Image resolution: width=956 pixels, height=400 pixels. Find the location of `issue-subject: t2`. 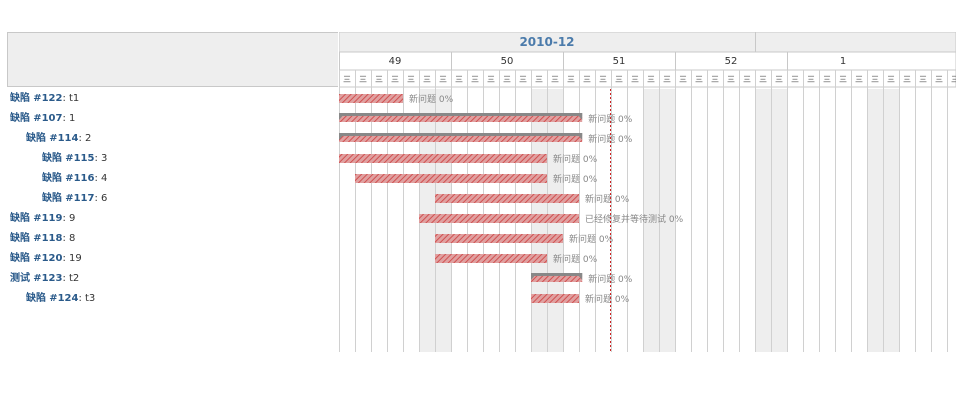

issue-subject: t2 is located at coordinates (74, 278).